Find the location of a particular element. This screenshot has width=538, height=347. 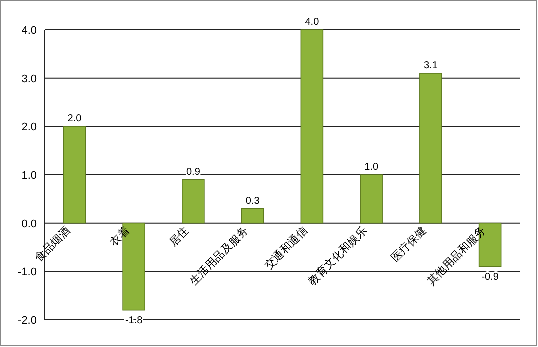

data-label: 0.3 is located at coordinates (253, 201).